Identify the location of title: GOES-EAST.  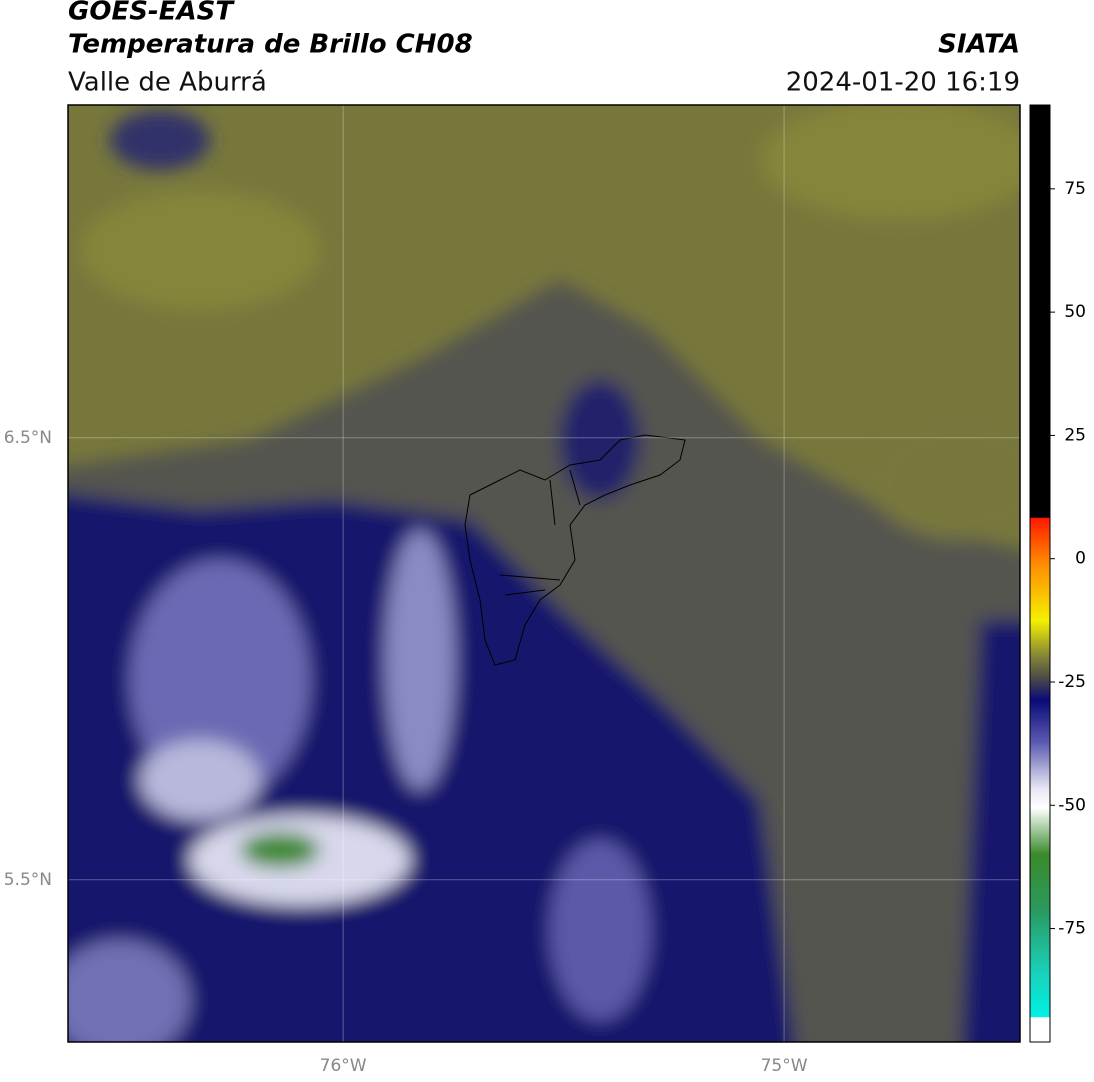
(151, 13).